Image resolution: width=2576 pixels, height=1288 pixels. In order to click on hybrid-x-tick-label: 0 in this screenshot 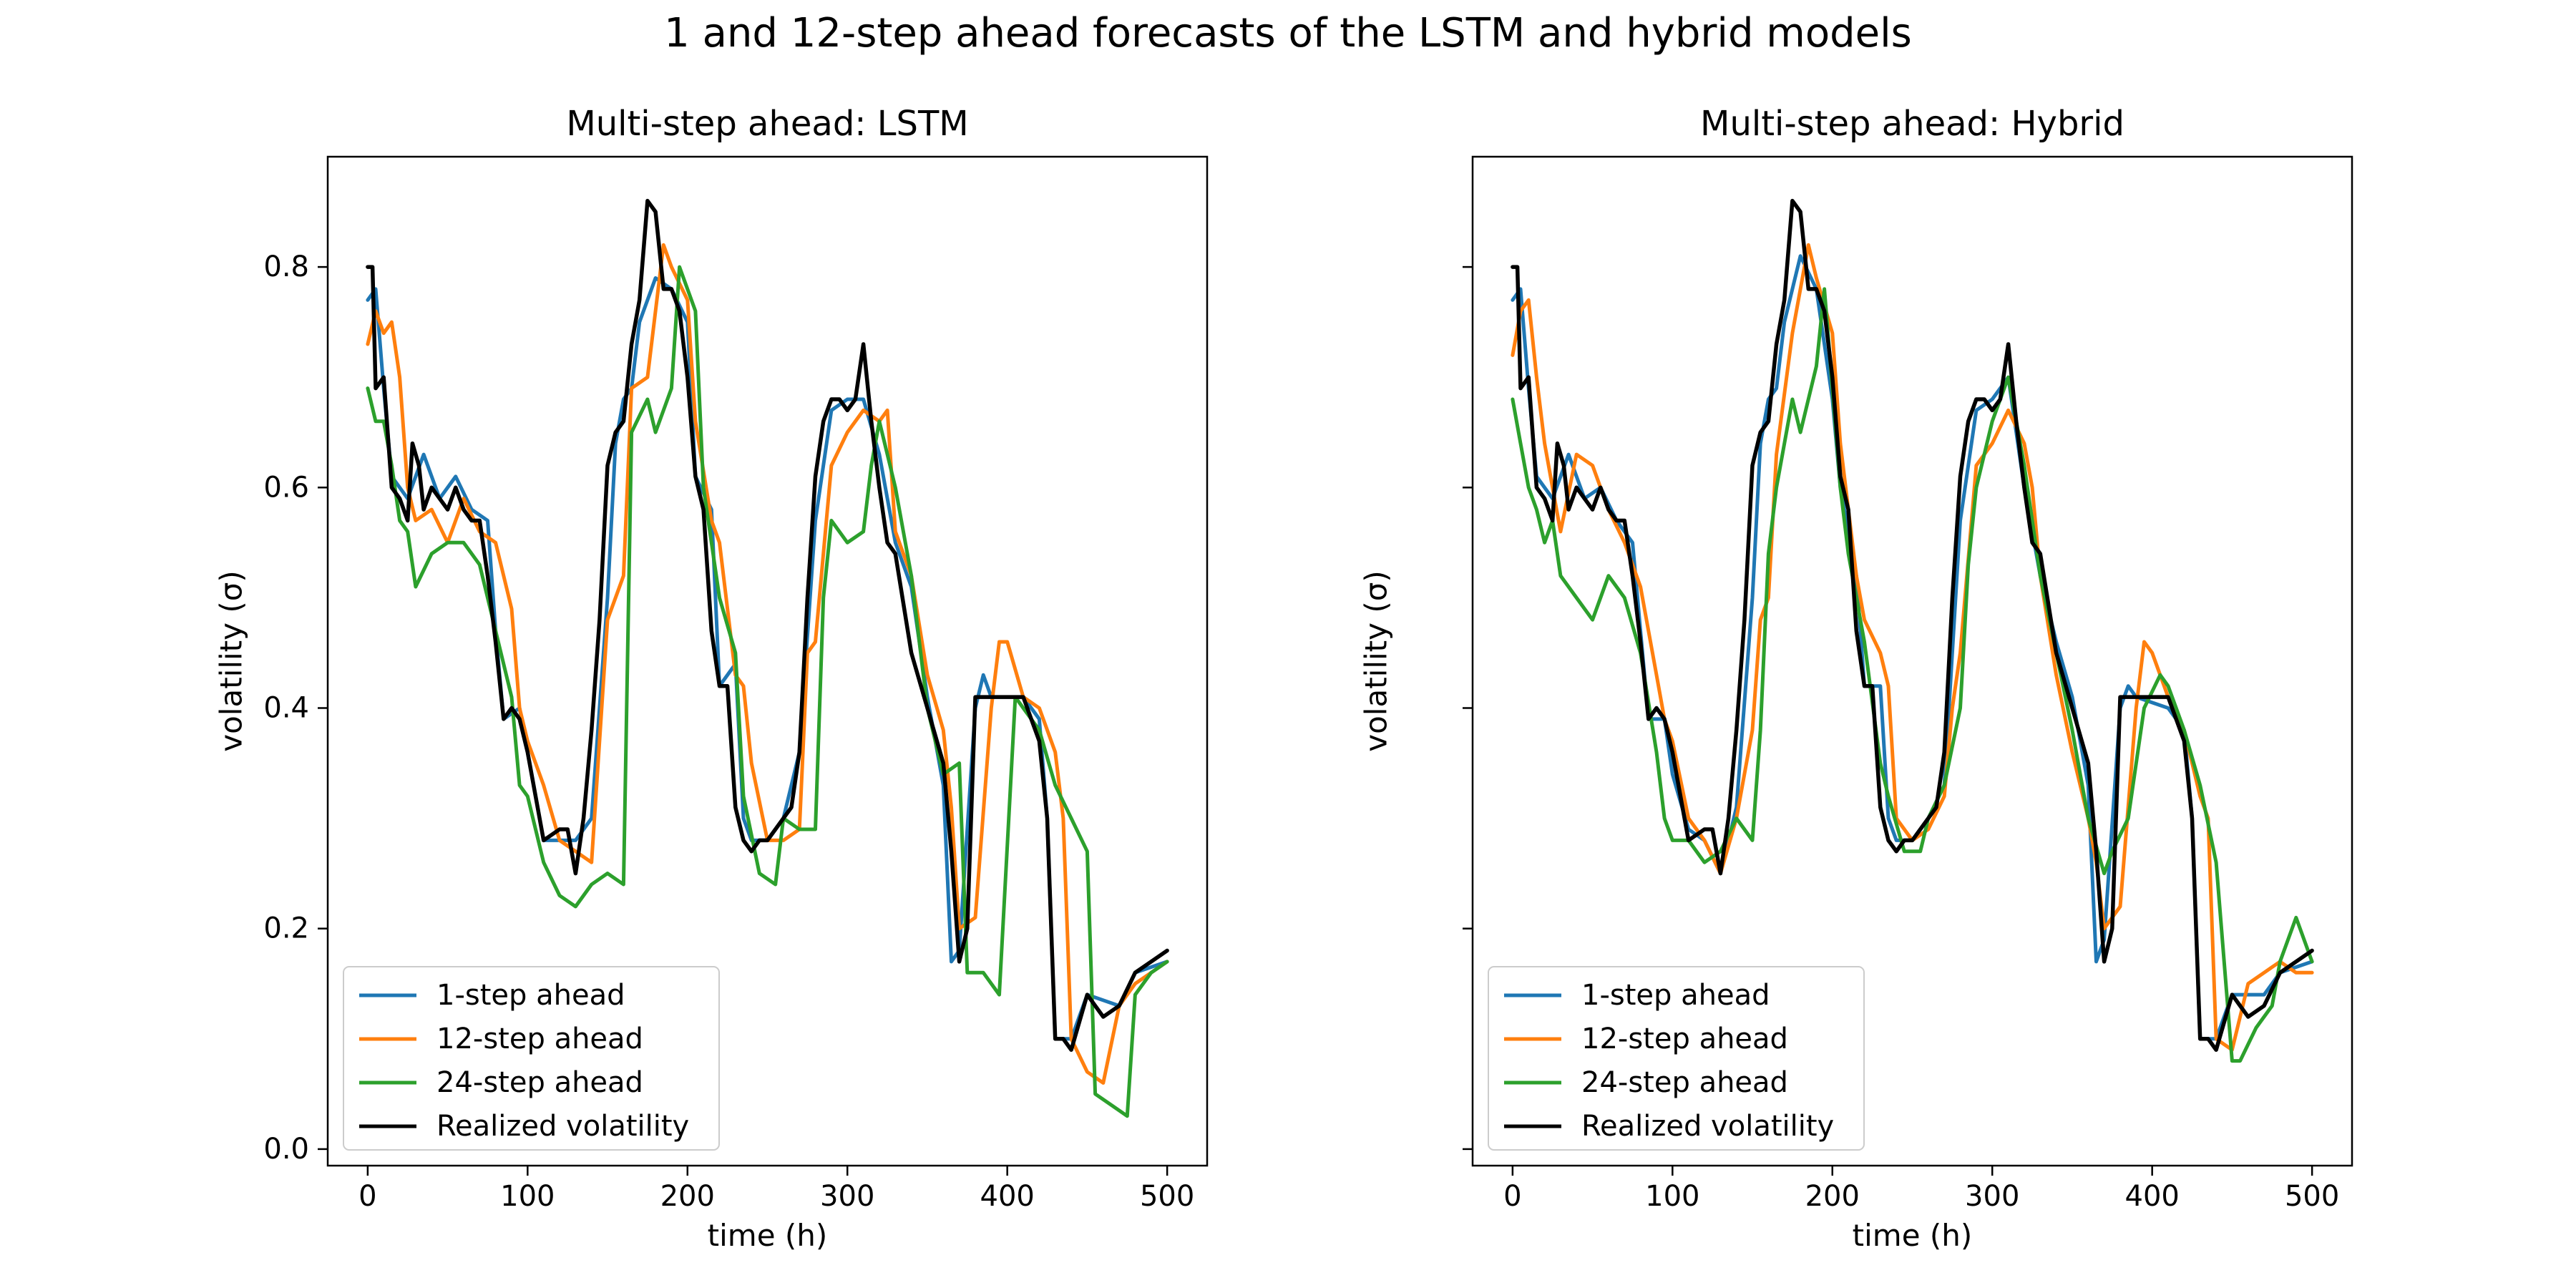, I will do `click(1512, 1196)`.